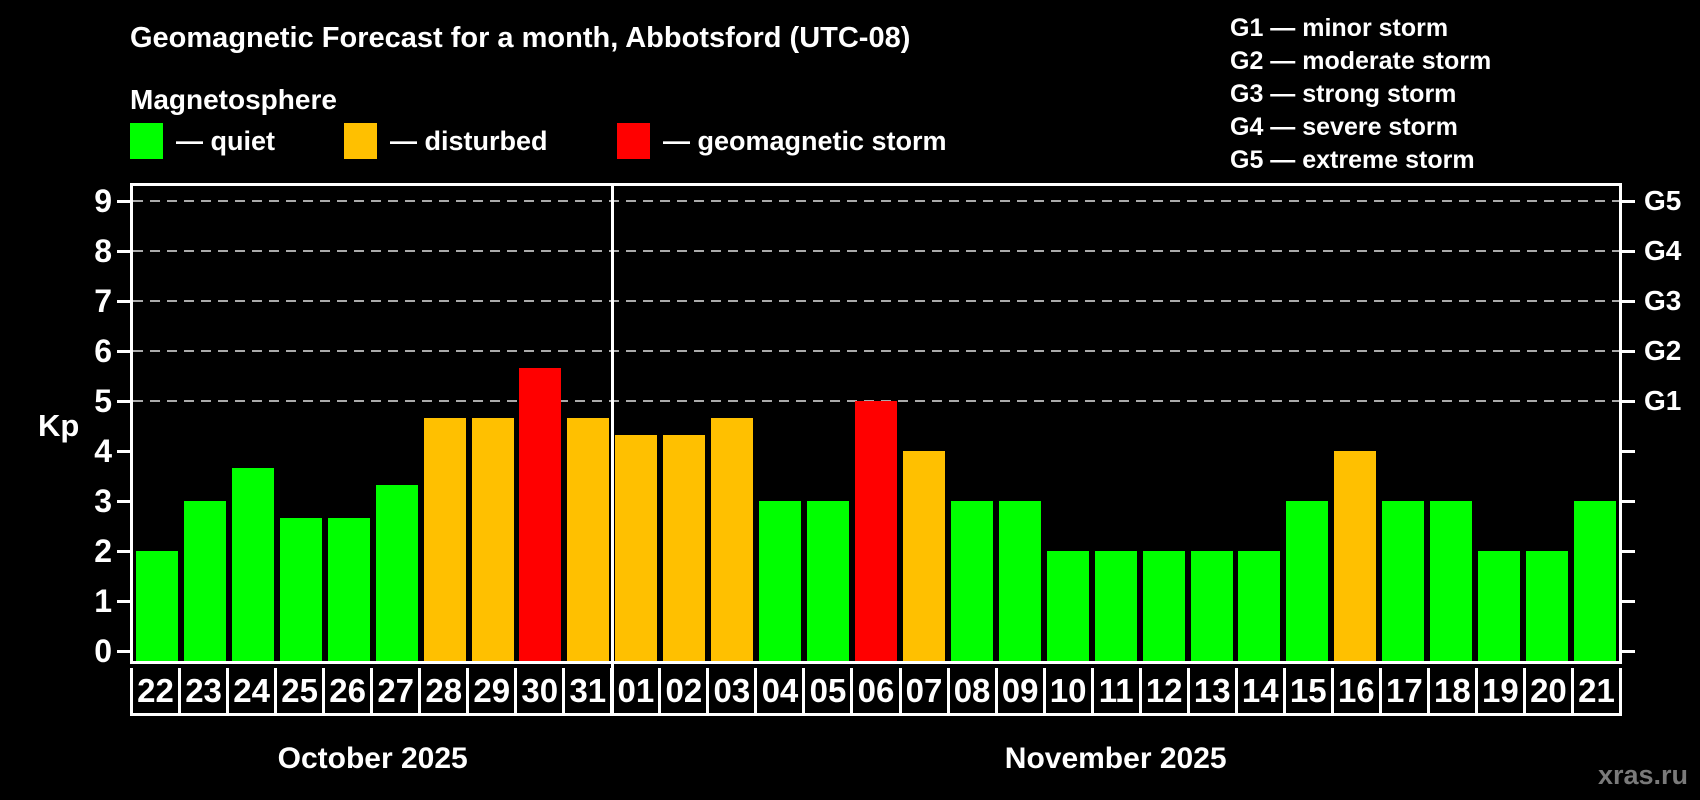 Image resolution: width=1700 pixels, height=800 pixels. Describe the element at coordinates (1663, 400) in the screenshot. I see `g-level-label-g1: G1` at that location.